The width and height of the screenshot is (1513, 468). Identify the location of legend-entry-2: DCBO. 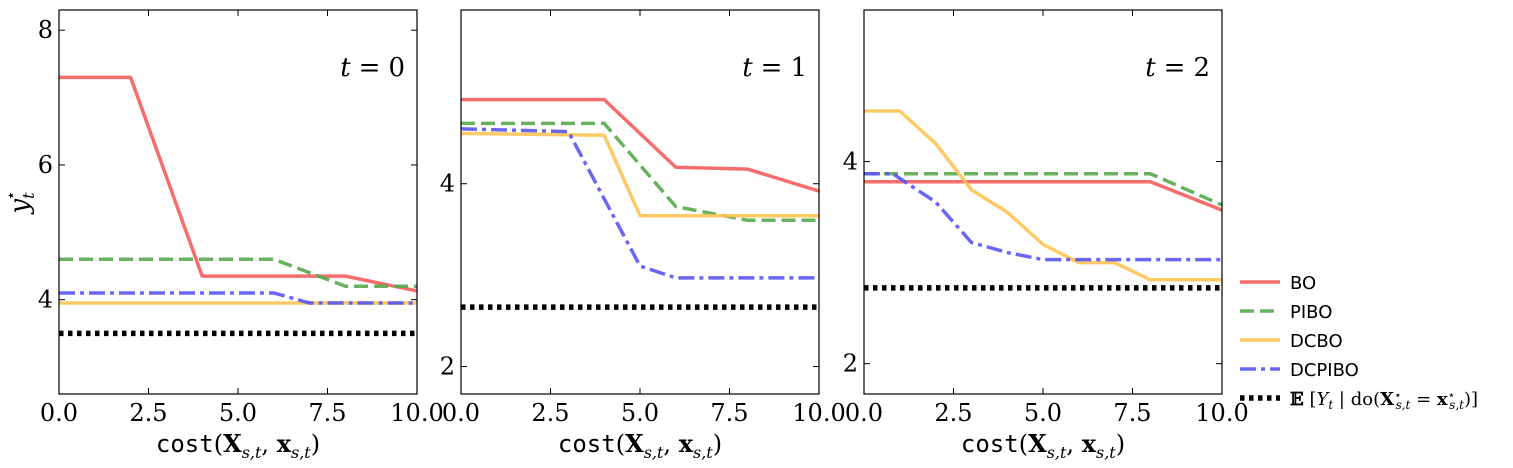
(1291, 341).